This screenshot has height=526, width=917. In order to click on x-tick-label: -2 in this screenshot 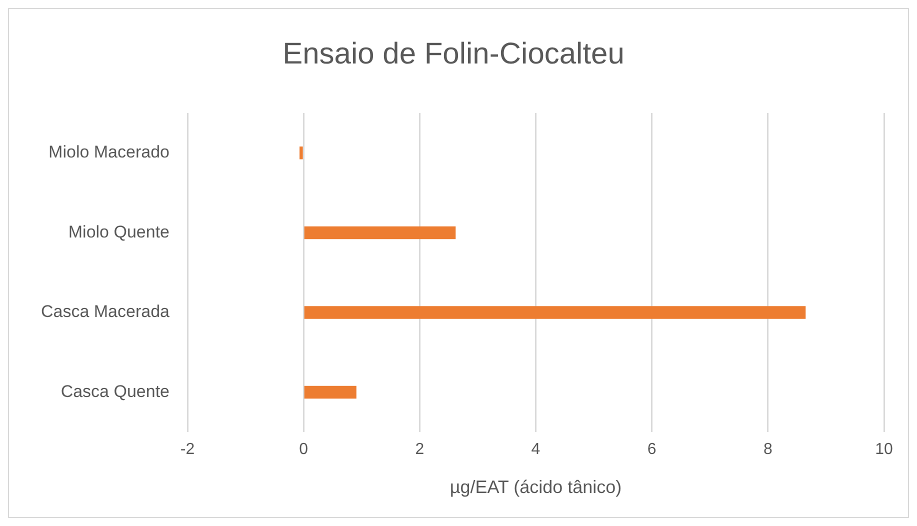, I will do `click(187, 449)`.